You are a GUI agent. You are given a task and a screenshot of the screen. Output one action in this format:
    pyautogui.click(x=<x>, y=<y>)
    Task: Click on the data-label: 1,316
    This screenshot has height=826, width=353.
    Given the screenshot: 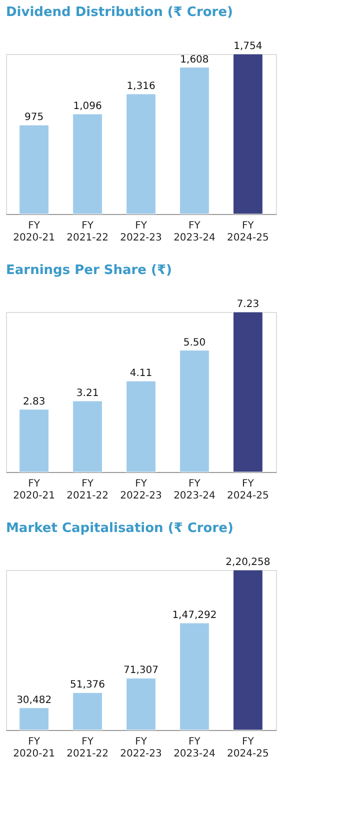 What is the action you would take?
    pyautogui.click(x=141, y=86)
    